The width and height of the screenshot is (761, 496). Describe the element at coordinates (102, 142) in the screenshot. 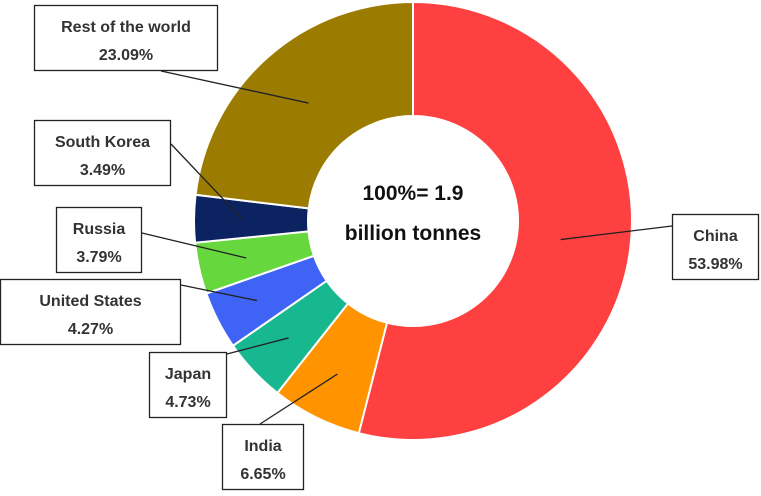

I see `data-label-name-south-korea: South Korea` at that location.